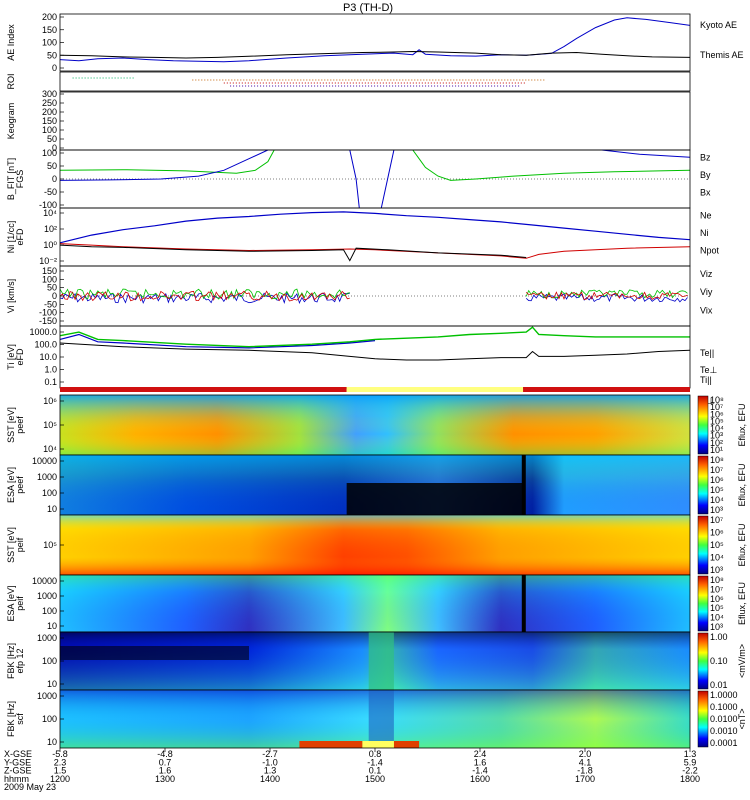 Image resolution: width=750 pixels, height=800 pixels. I want to click on esa_i-ytick-label: 1000, so click(47, 596).